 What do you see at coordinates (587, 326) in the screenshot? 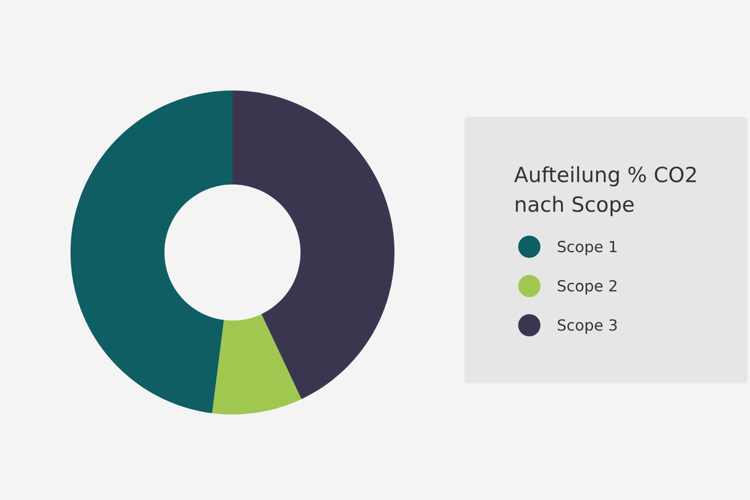
I see `legend-label: Scope 3` at bounding box center [587, 326].